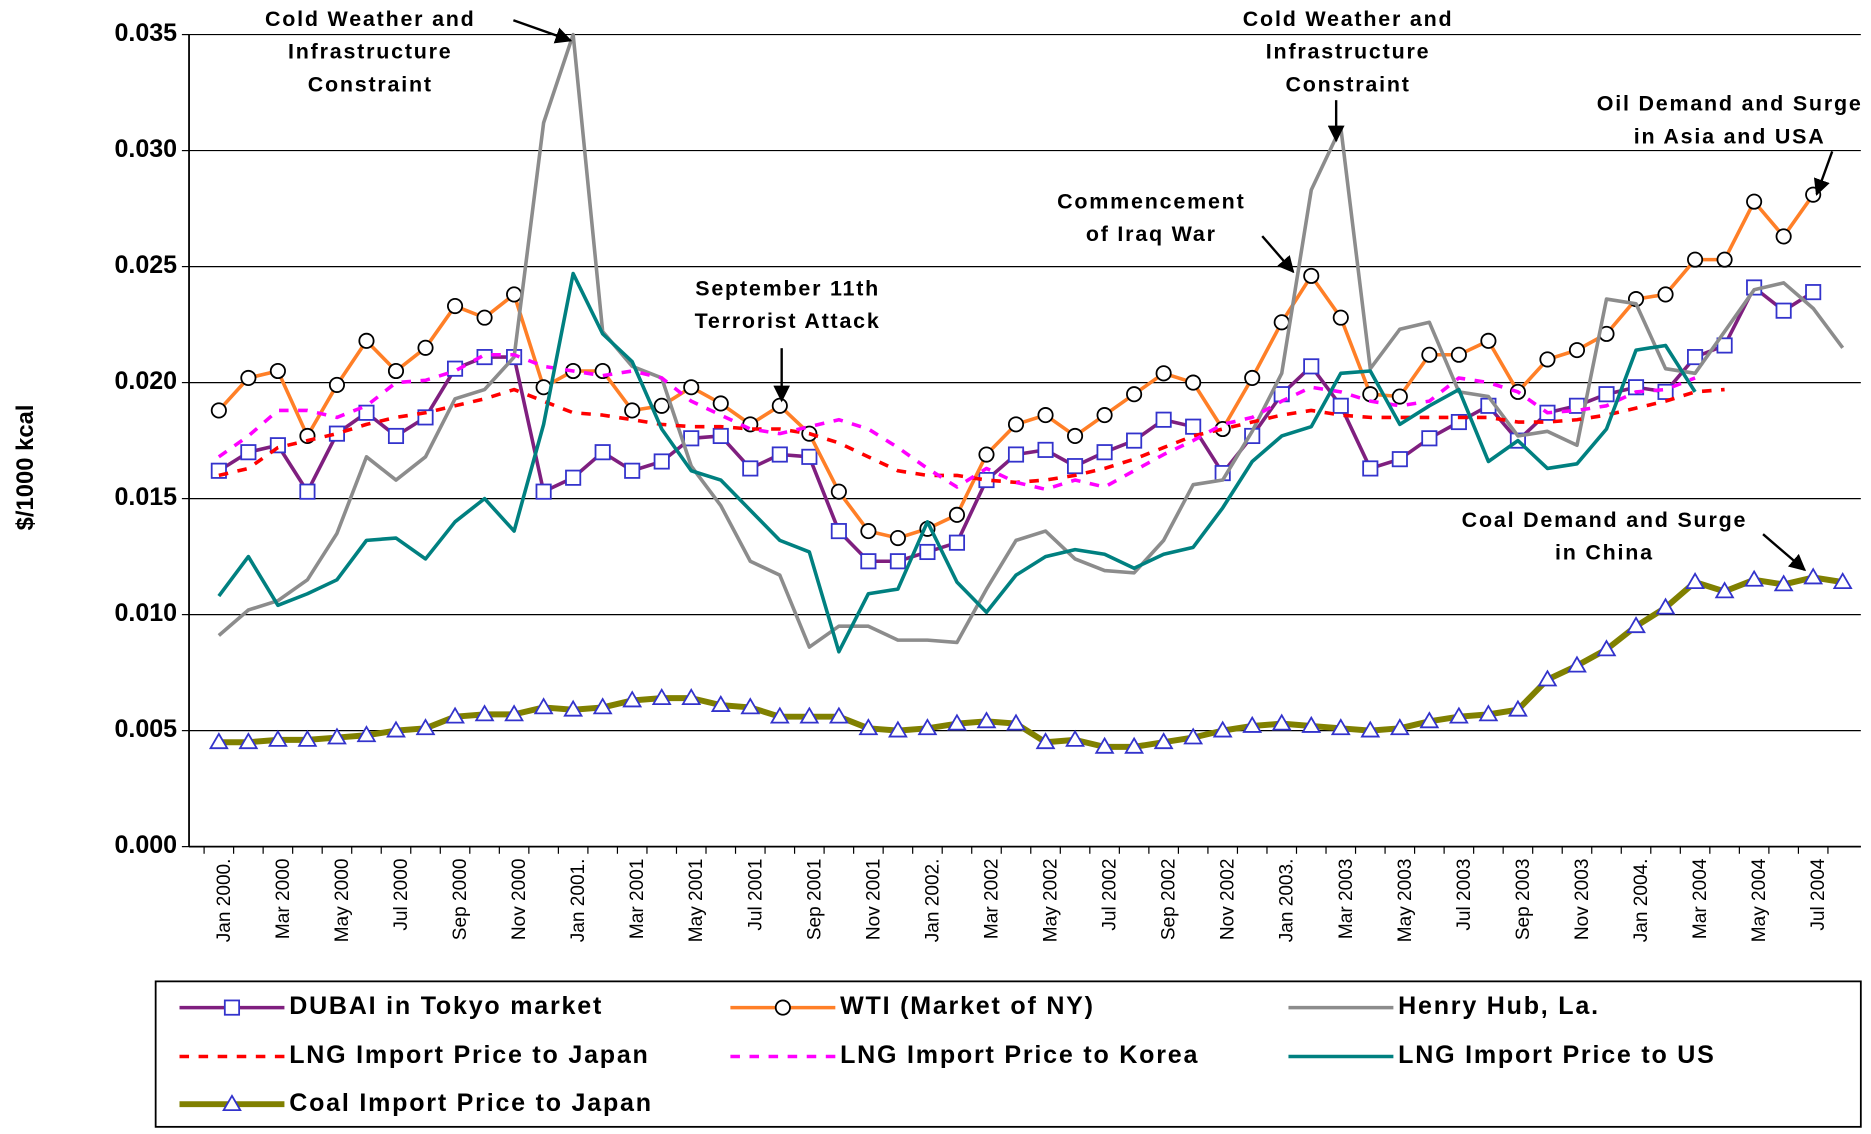  I want to click on annotation: in China, so click(1604, 553).